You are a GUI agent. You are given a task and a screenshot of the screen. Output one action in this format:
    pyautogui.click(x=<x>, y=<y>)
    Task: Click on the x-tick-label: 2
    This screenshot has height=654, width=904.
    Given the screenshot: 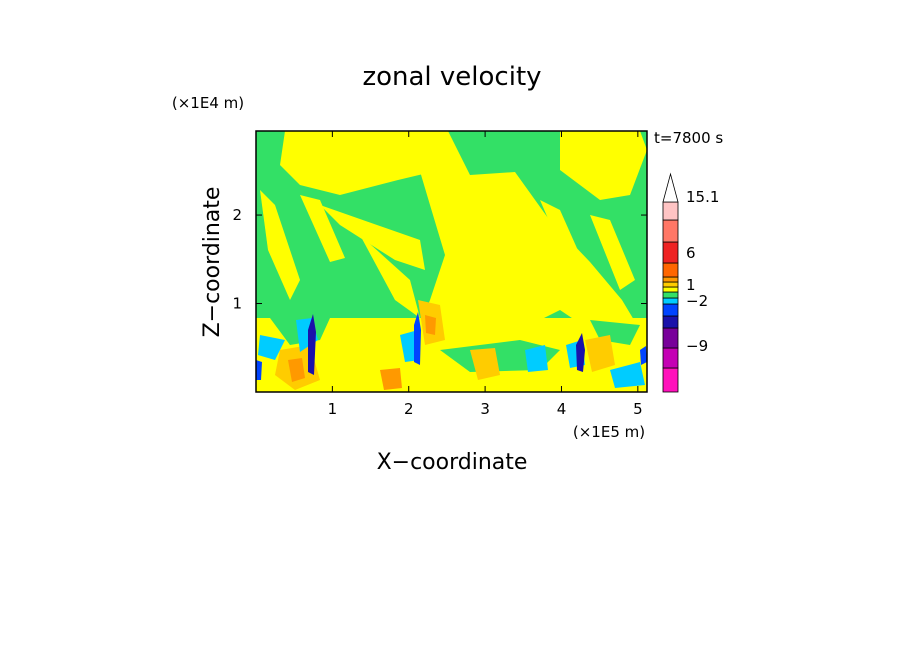 What is the action you would take?
    pyautogui.click(x=409, y=409)
    